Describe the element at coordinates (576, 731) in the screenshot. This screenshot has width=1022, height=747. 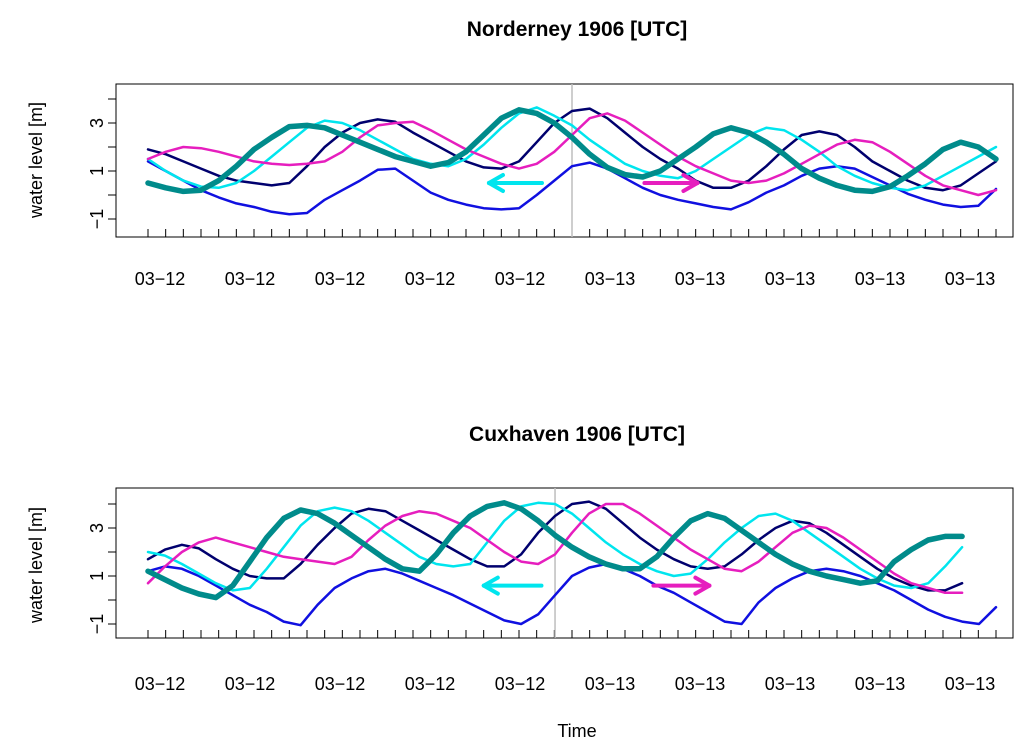
I see `x-axis-label: Time` at that location.